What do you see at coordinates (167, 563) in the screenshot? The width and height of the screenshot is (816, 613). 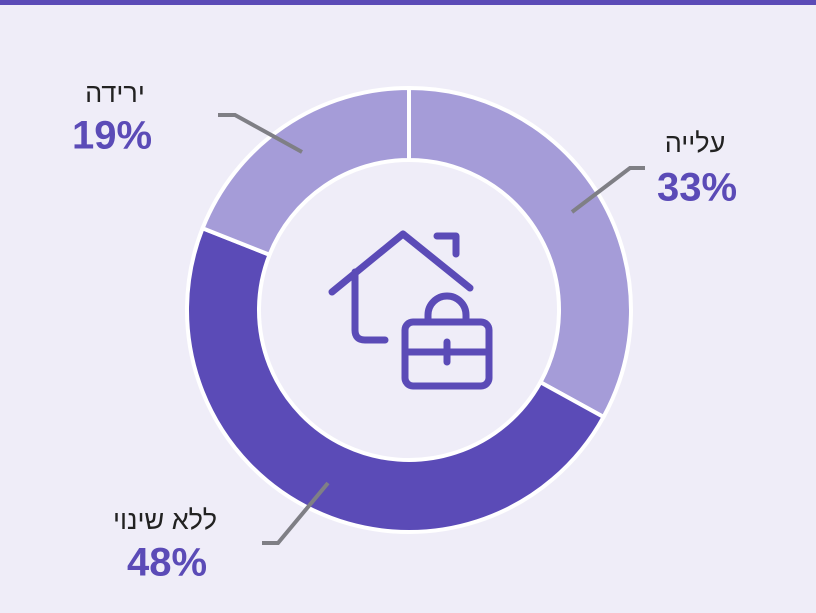 I see `value-label: 48%` at bounding box center [167, 563].